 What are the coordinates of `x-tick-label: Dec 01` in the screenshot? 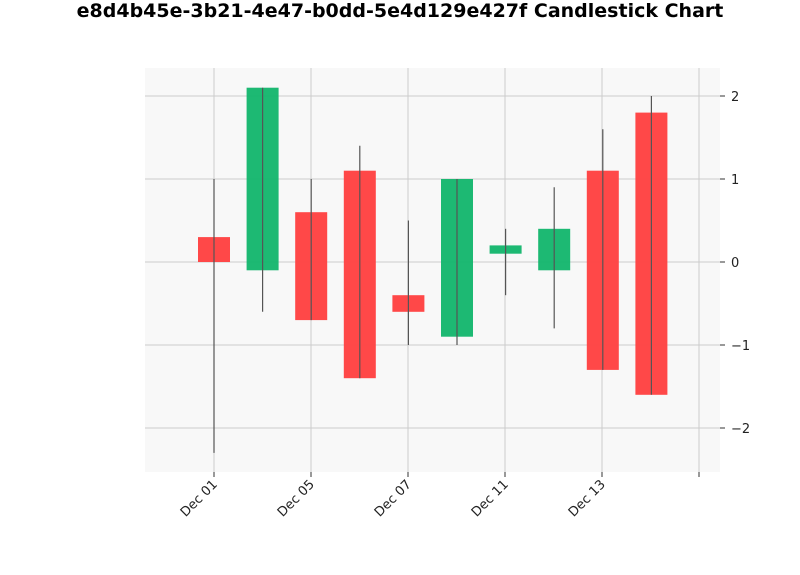 It's located at (199, 498).